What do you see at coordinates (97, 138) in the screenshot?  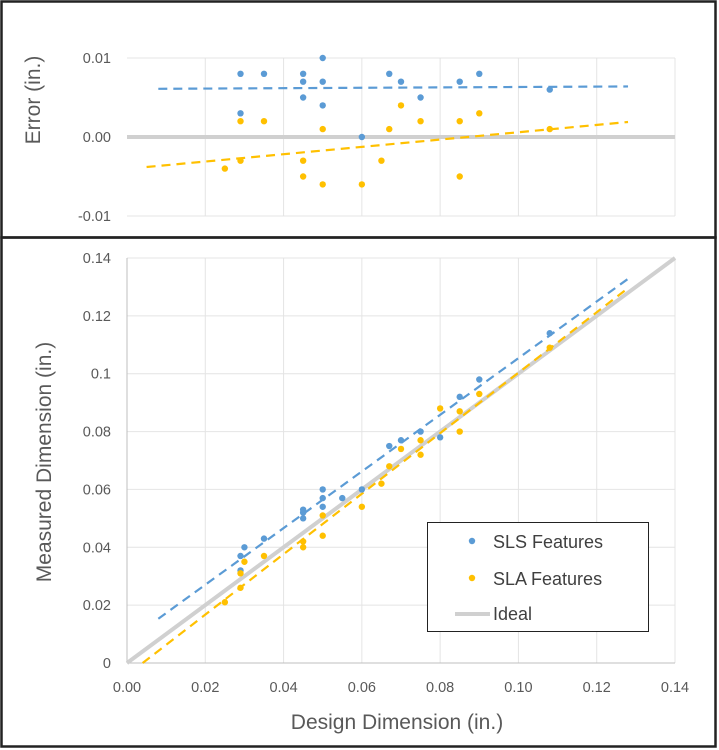 I see `top-y-tick-label: 0.00` at bounding box center [97, 138].